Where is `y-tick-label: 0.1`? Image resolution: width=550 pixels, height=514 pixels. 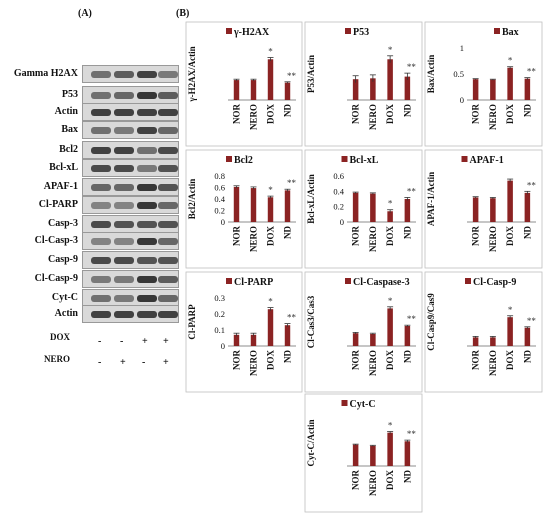 y-tick-label: 0.1 is located at coordinates (219, 330).